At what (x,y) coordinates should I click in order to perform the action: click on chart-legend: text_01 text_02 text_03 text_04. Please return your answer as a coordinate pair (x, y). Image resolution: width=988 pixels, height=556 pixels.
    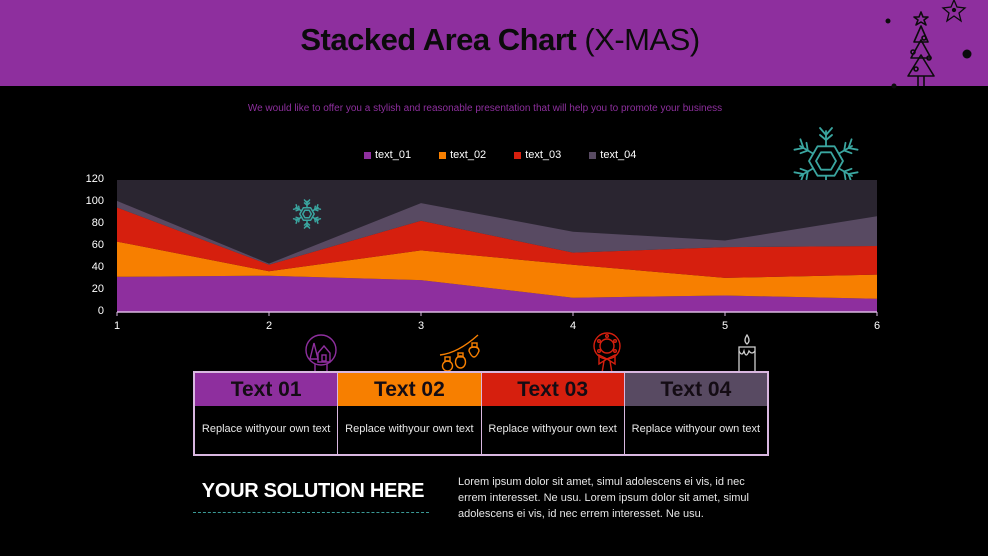
    Looking at the image, I should click on (514, 155).